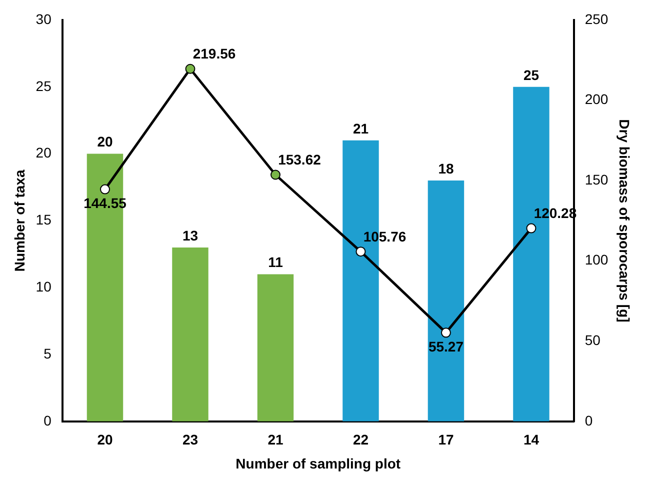  What do you see at coordinates (44, 18) in the screenshot?
I see `y-tick-label: 30` at bounding box center [44, 18].